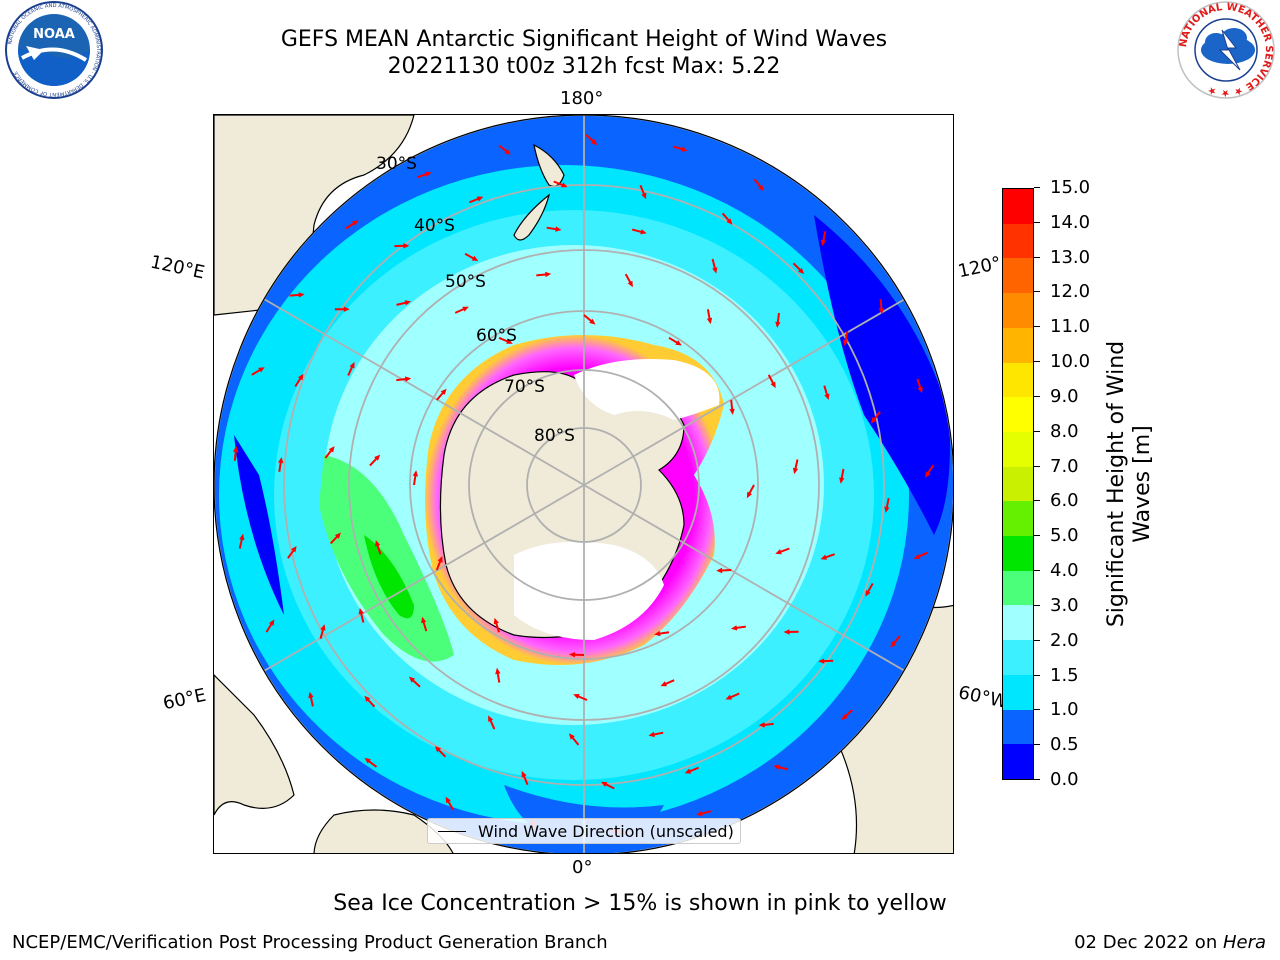 This screenshot has height=960, width=1280. Describe the element at coordinates (549, 165) in the screenshot. I see `land-nz-north` at that location.